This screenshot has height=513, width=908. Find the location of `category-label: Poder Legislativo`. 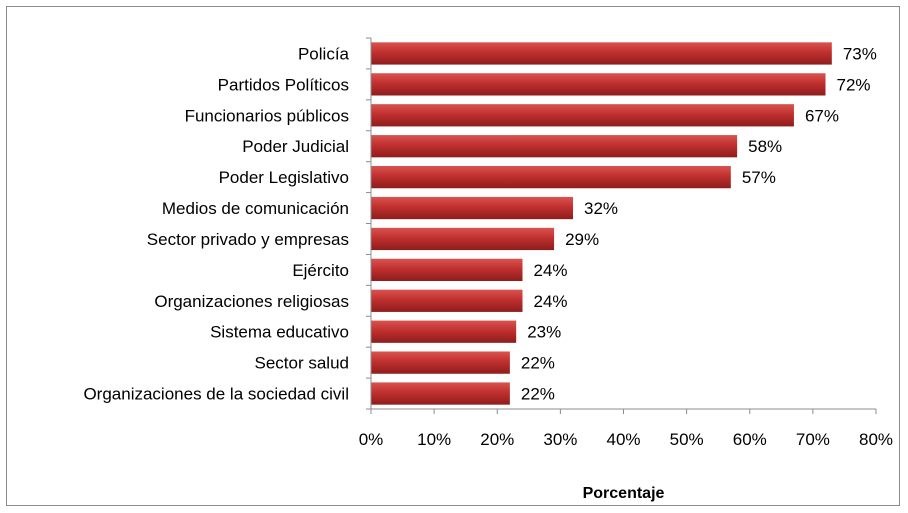

category-label: Poder Legislativo is located at coordinates (284, 177).